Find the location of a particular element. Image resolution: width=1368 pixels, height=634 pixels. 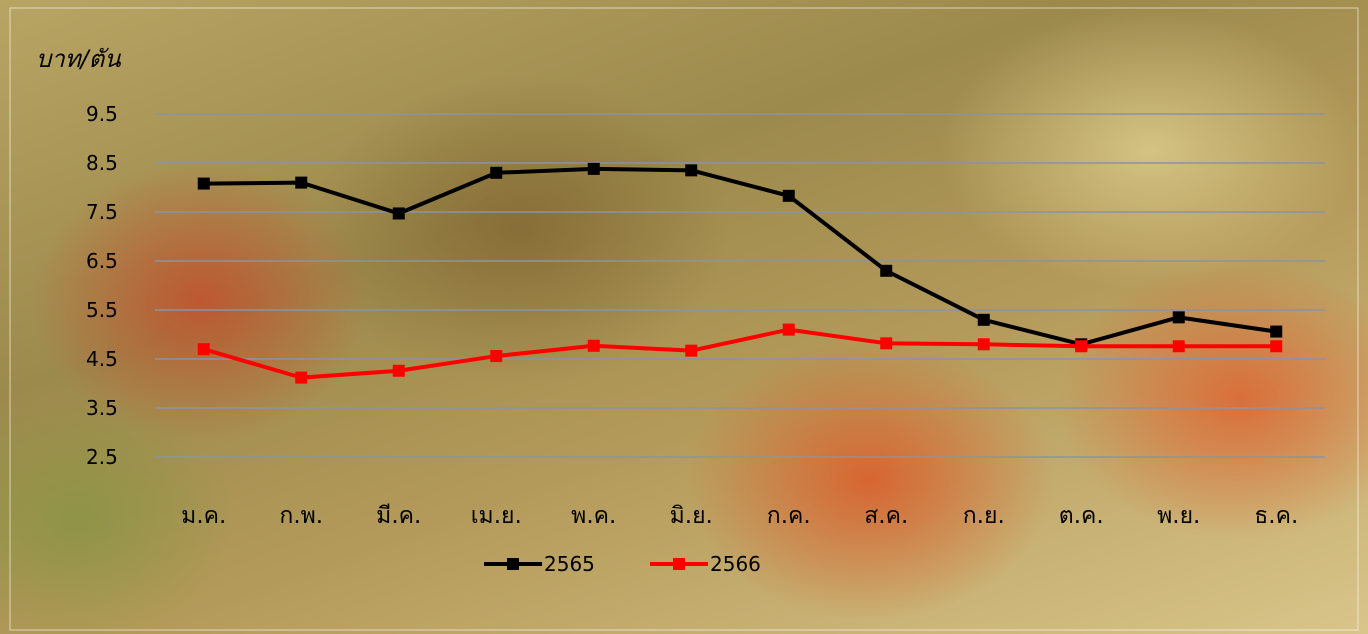

x-tick-label: ธ.ค. is located at coordinates (1276, 516).